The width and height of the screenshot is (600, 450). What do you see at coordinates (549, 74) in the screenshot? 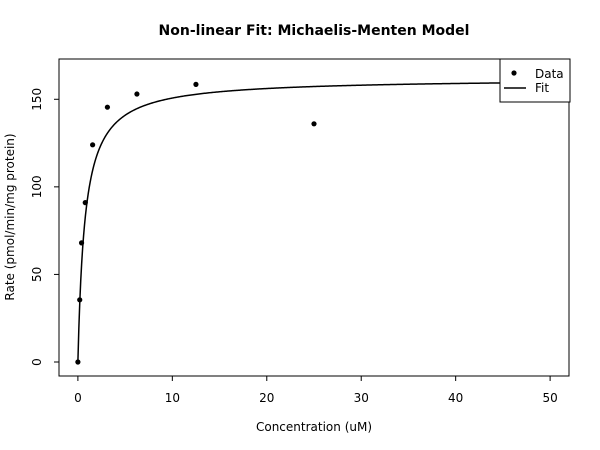
I see `legend-label-data: Data` at bounding box center [549, 74].